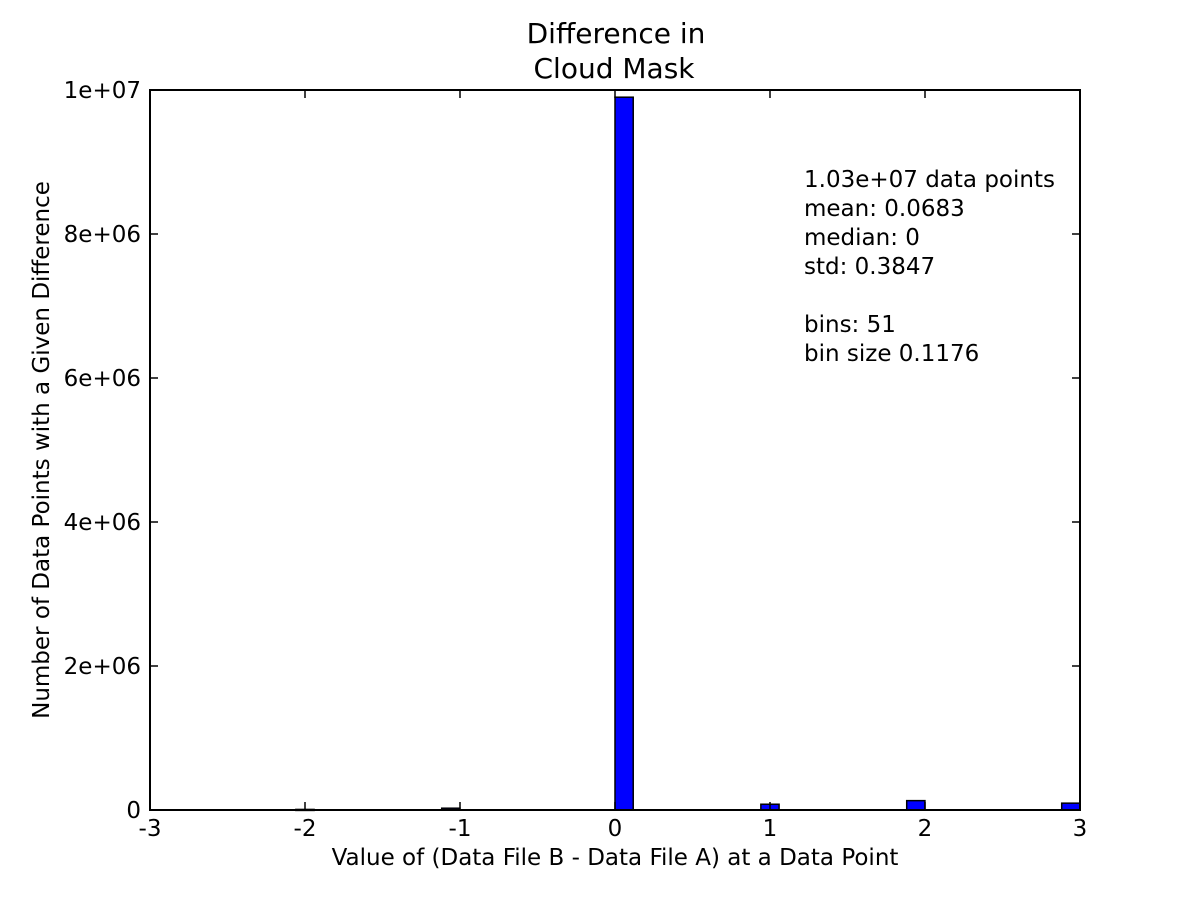 This screenshot has height=900, width=1200. Describe the element at coordinates (929, 180) in the screenshot. I see `stats-line-0: 1.03e+07 data points` at that location.